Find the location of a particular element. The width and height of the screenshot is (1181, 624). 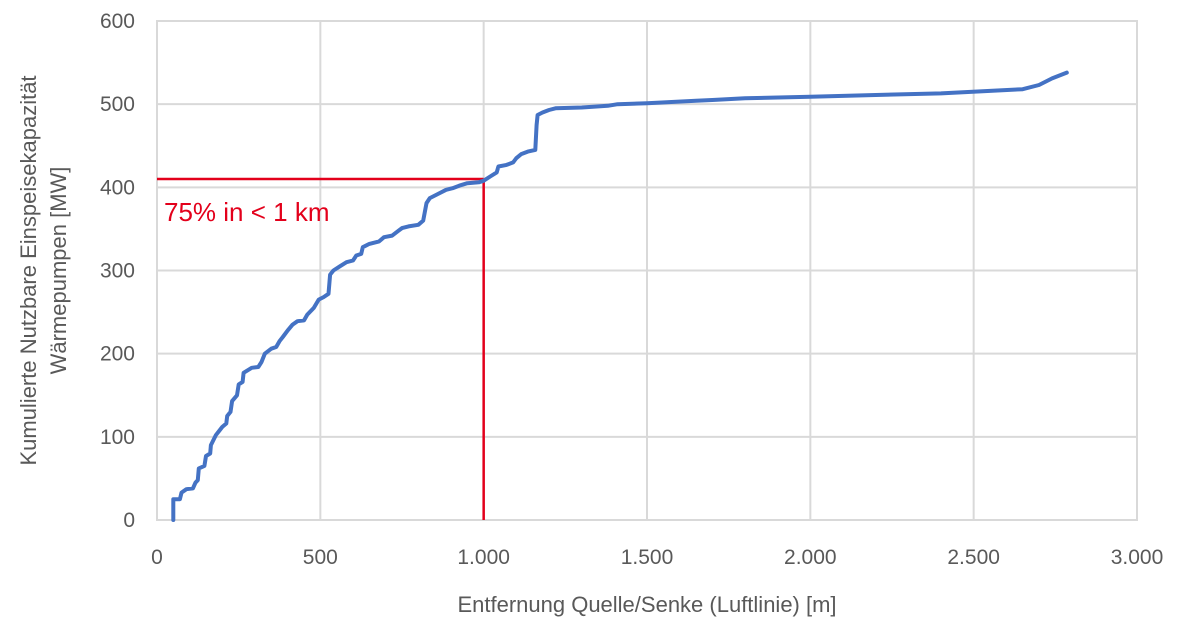

y-tick-label: 400 is located at coordinates (117, 187).